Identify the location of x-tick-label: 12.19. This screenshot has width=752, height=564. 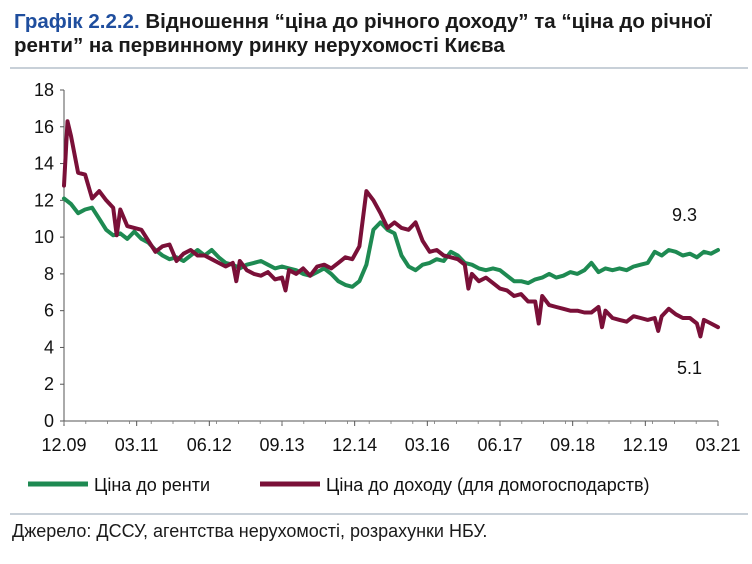
(645, 445).